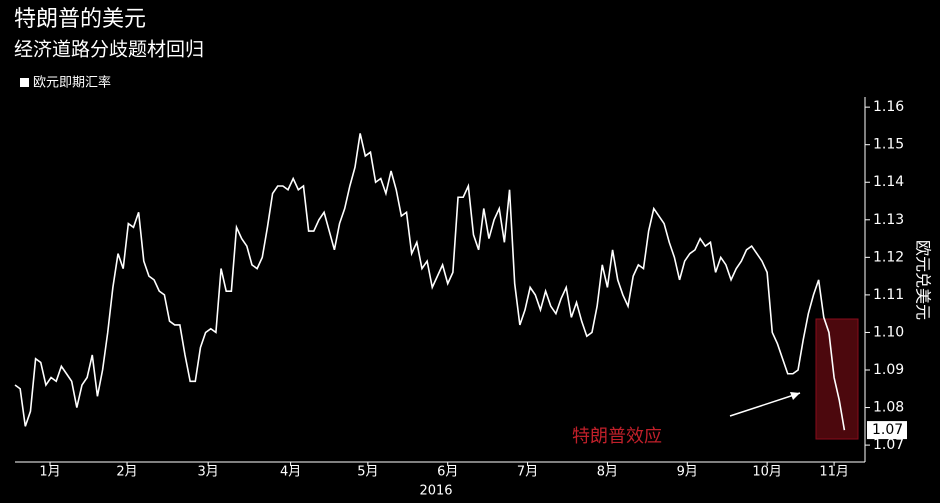 The height and width of the screenshot is (503, 940). Describe the element at coordinates (834, 472) in the screenshot. I see `x-tick-label: 11月` at that location.